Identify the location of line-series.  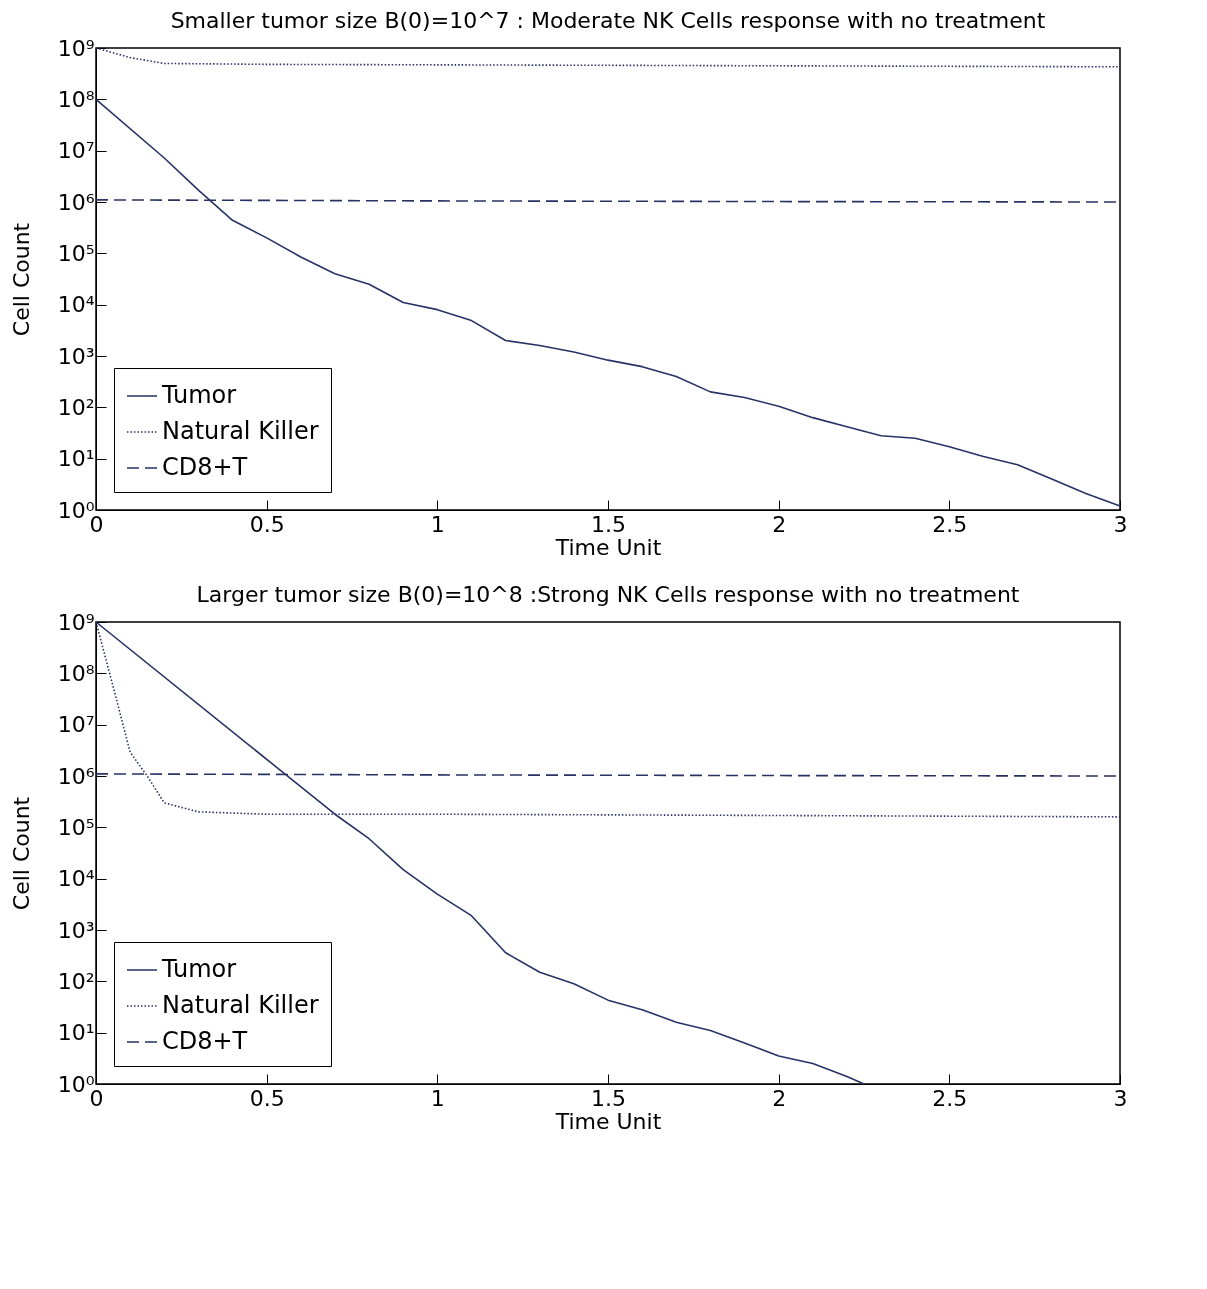
(608, 57).